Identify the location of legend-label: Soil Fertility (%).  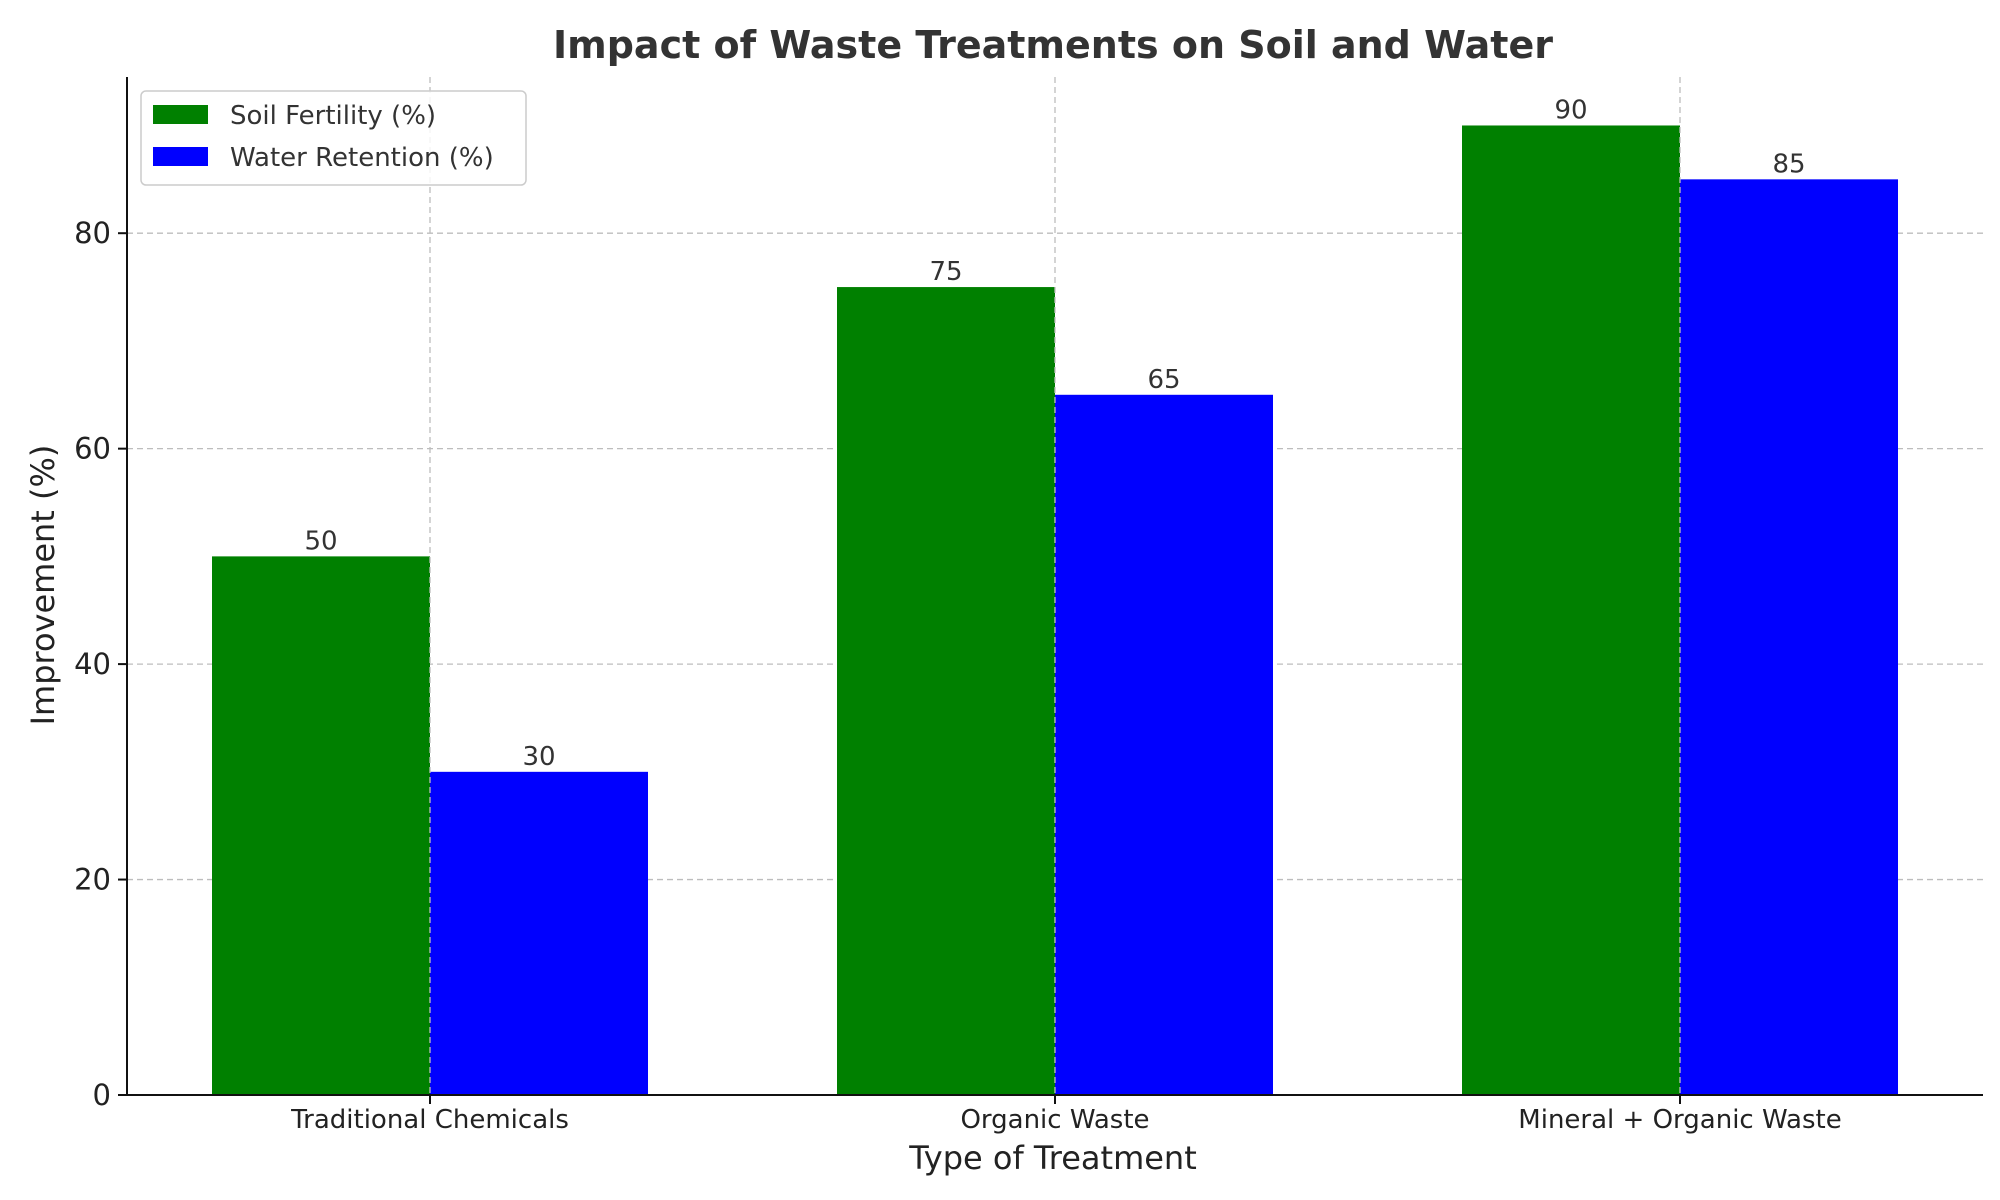
(333, 116).